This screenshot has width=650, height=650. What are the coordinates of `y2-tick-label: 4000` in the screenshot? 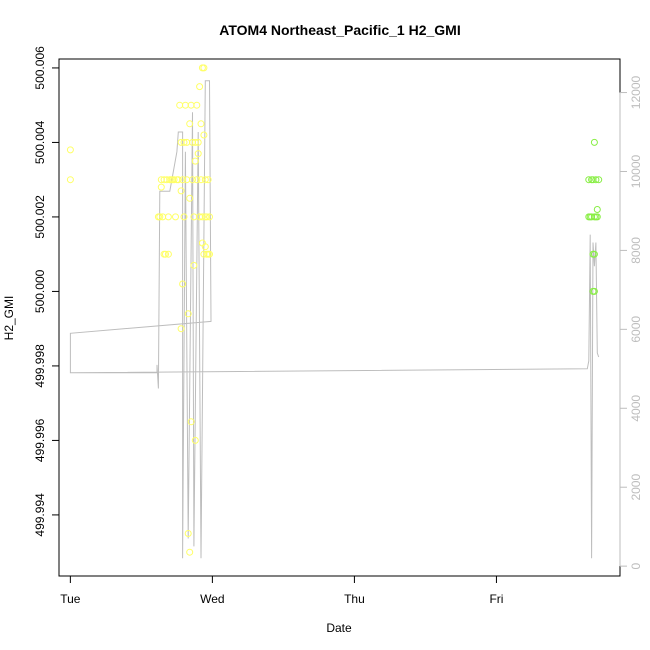 It's located at (636, 408).